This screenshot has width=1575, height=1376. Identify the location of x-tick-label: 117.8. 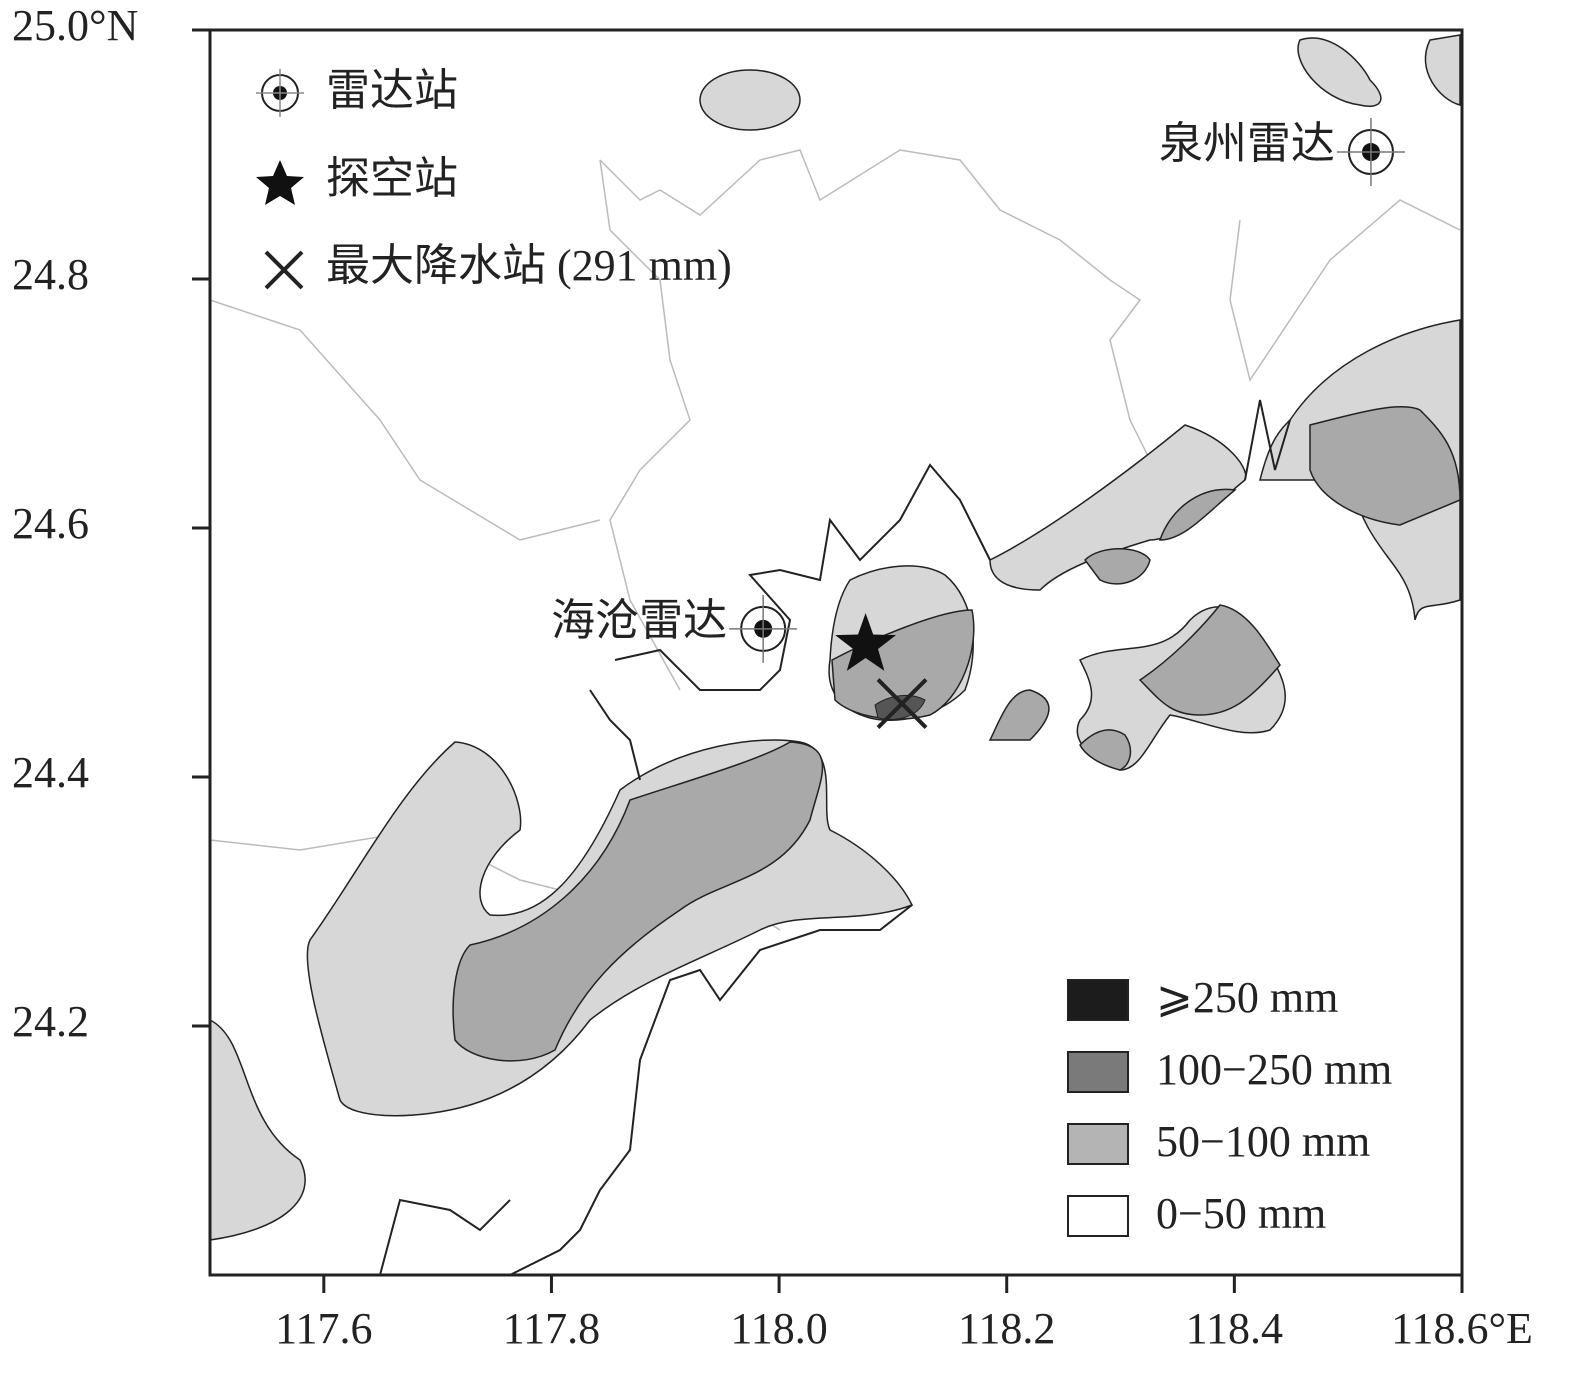
(551, 1328).